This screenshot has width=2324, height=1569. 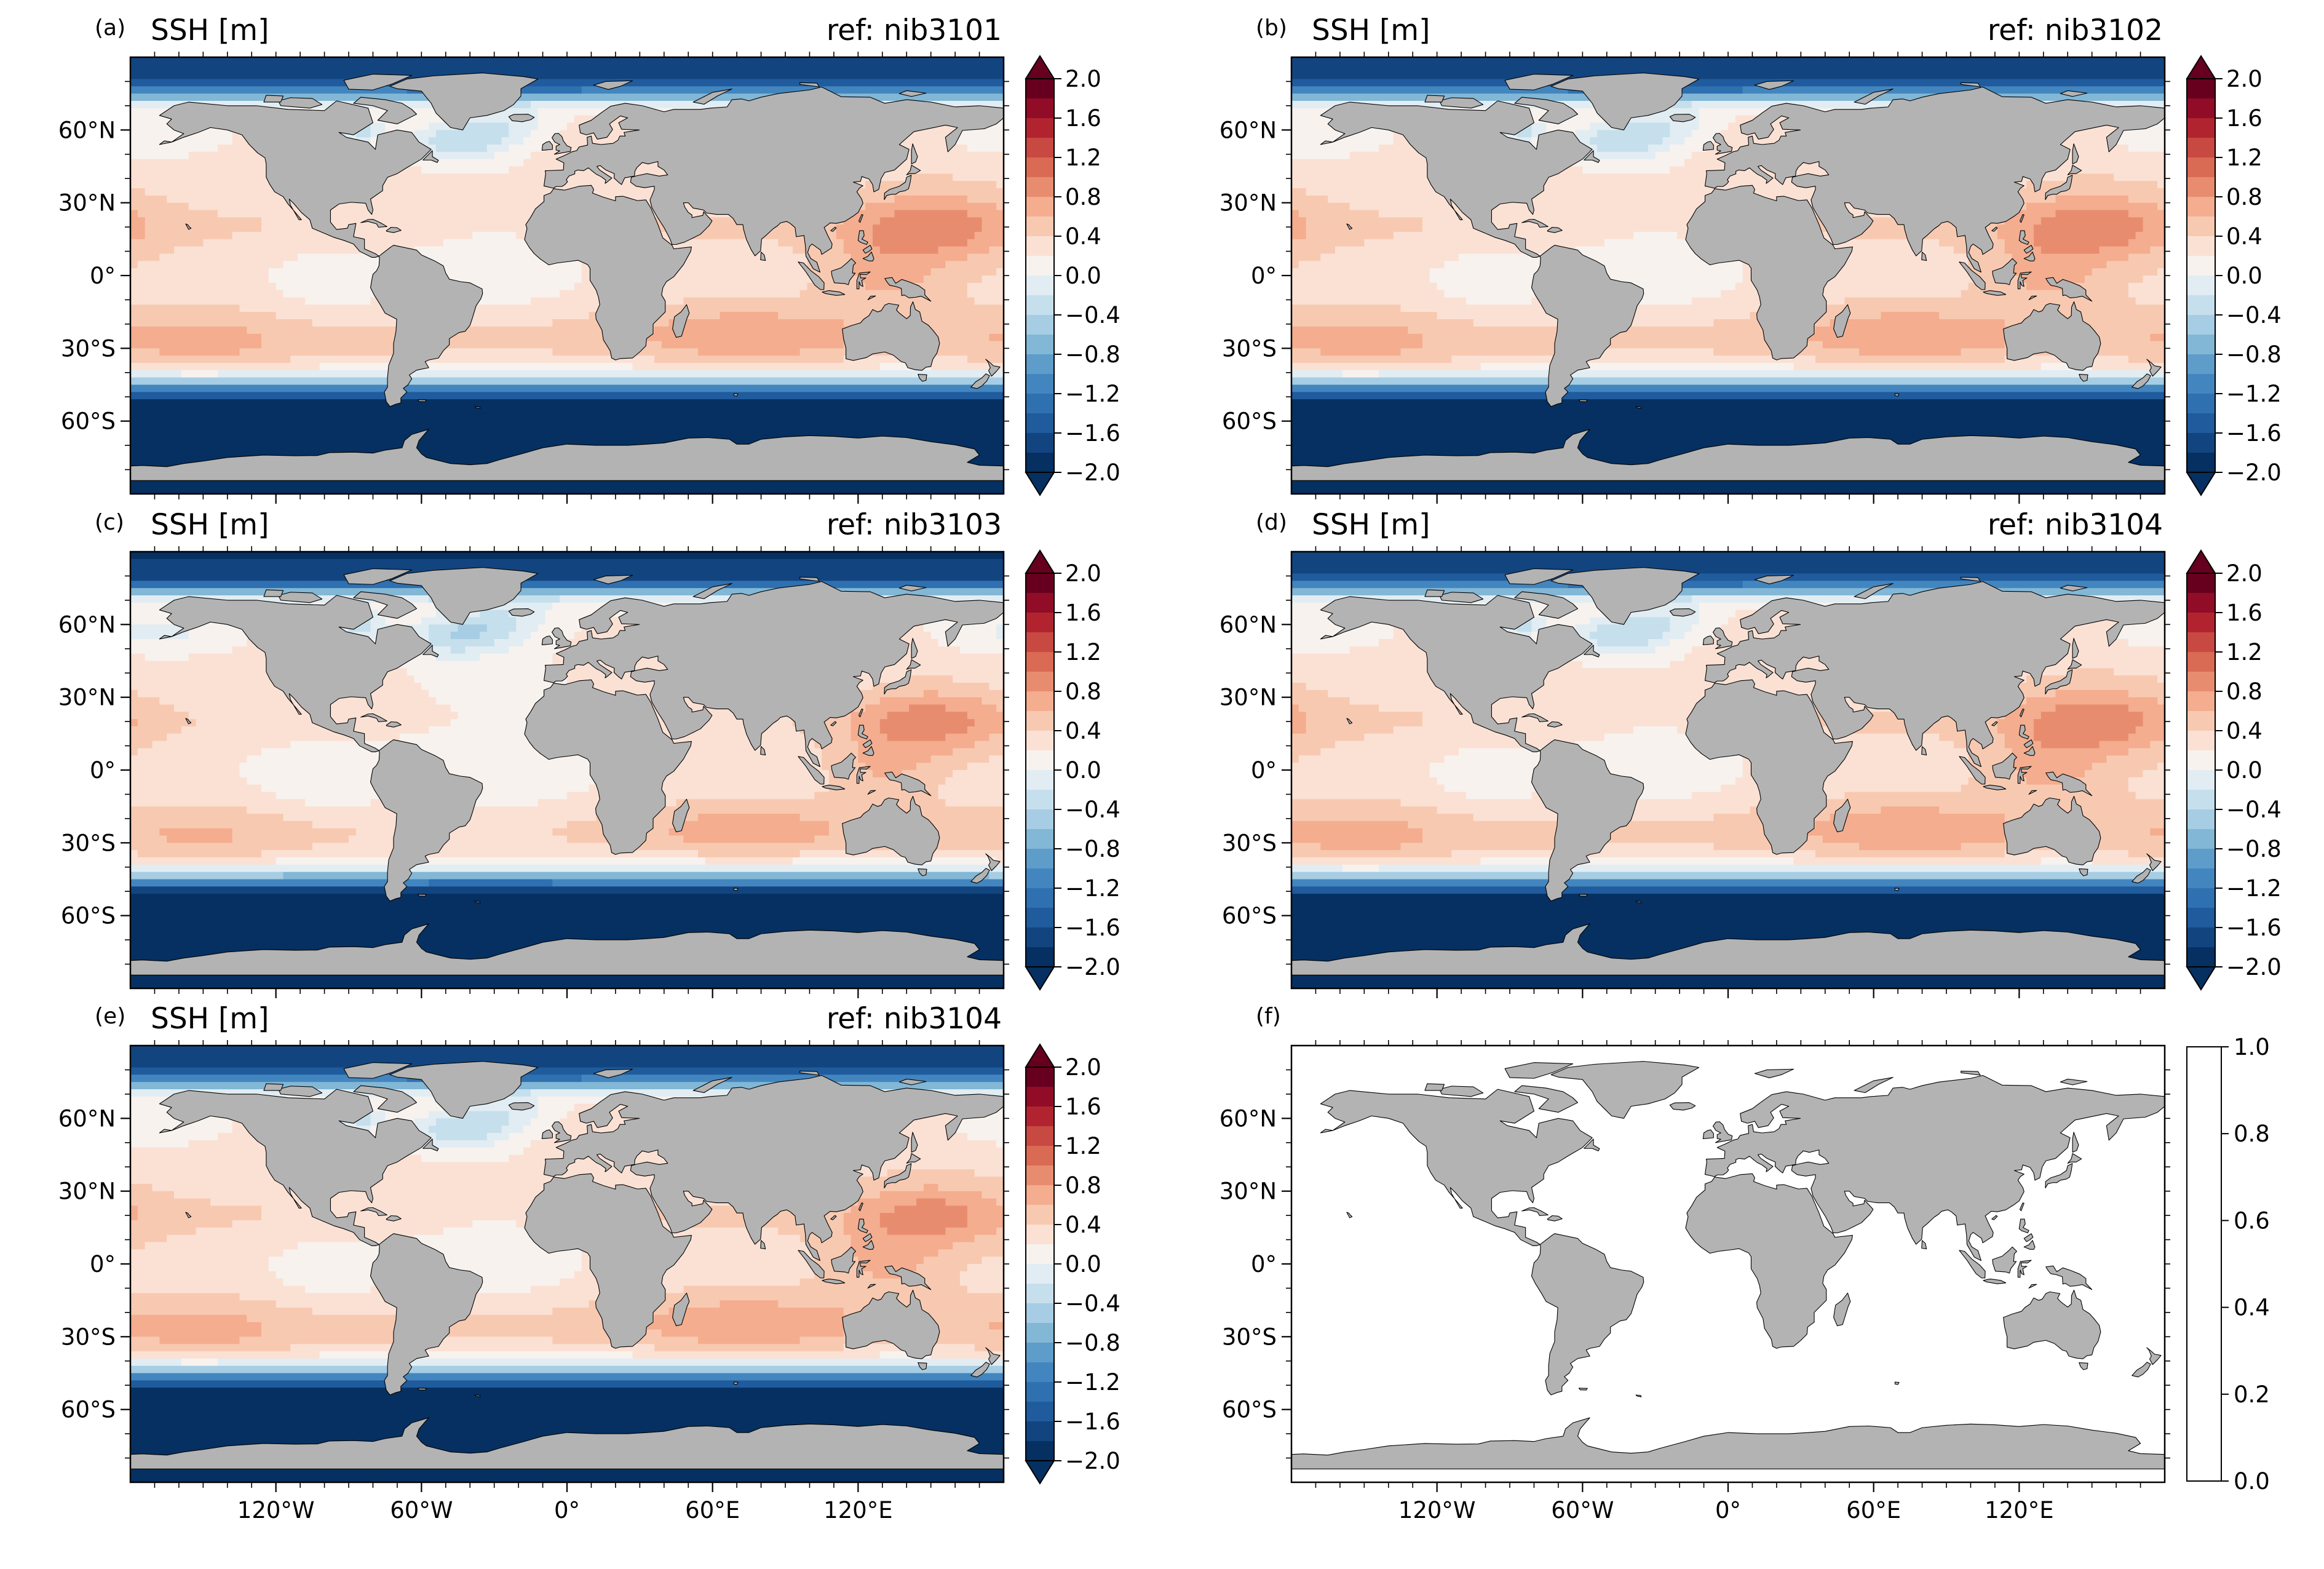 What do you see at coordinates (1435, 98) in the screenshot?
I see `landmass-banks-island` at bounding box center [1435, 98].